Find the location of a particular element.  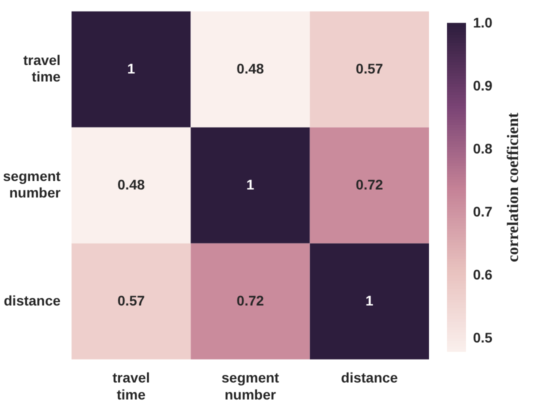

color-bar-label: 0.6 is located at coordinates (483, 274).